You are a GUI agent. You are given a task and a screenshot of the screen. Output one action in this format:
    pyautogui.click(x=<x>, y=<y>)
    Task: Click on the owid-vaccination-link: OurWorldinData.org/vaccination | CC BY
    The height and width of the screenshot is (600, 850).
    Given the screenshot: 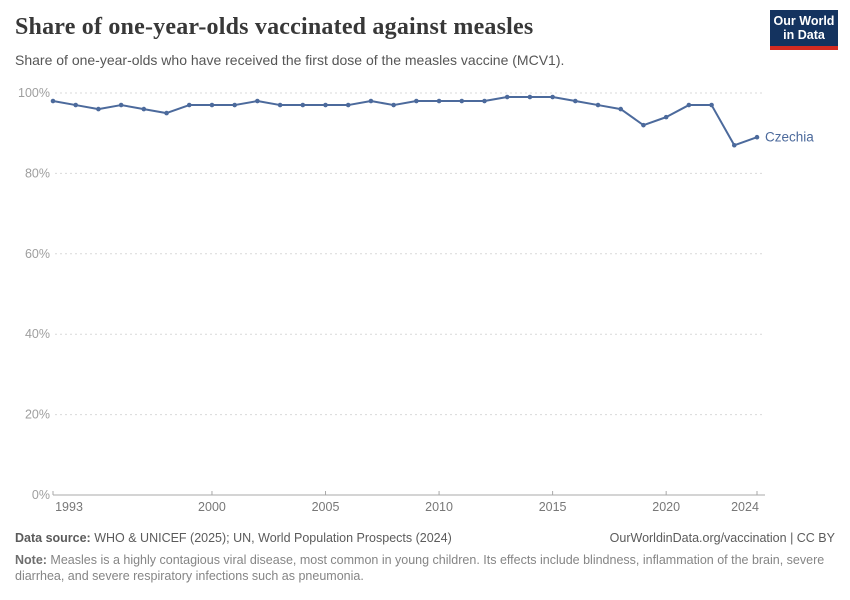 What is the action you would take?
    pyautogui.click(x=722, y=538)
    